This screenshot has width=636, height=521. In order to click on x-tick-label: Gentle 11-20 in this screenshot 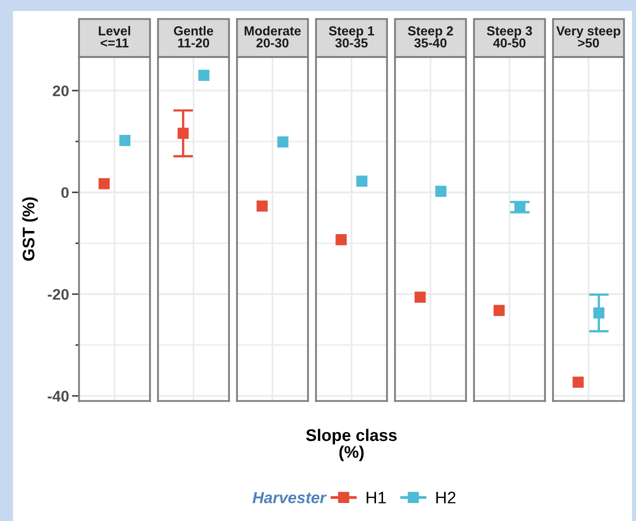, I will do `click(194, 37)`.